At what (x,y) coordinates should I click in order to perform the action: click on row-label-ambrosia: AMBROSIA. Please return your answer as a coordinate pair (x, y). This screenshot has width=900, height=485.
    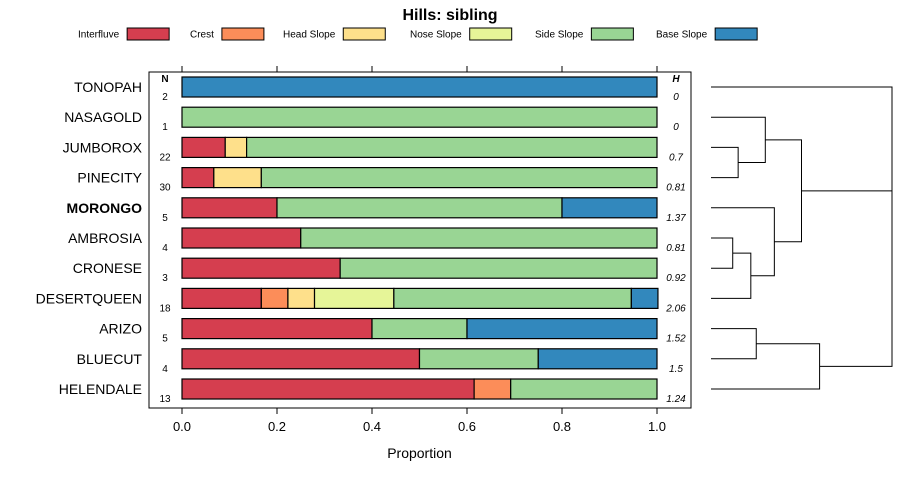
    Looking at the image, I should click on (105, 238).